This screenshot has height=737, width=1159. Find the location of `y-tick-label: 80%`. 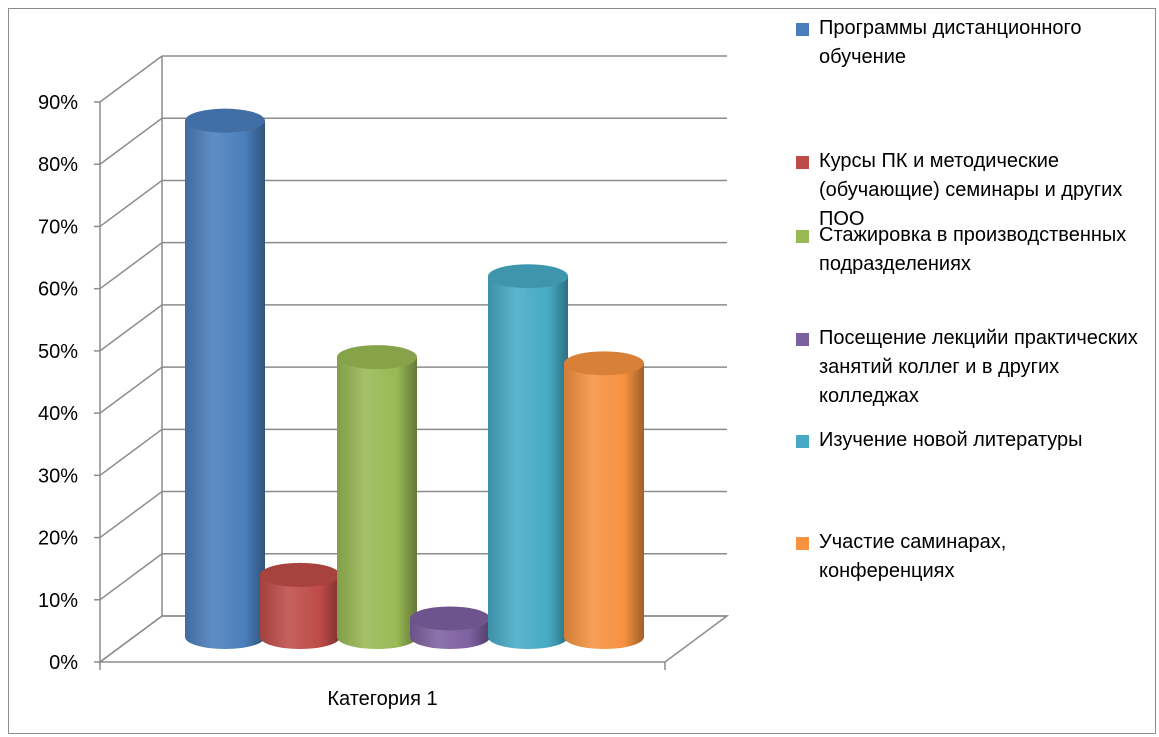

y-tick-label: 80% is located at coordinates (58, 165).